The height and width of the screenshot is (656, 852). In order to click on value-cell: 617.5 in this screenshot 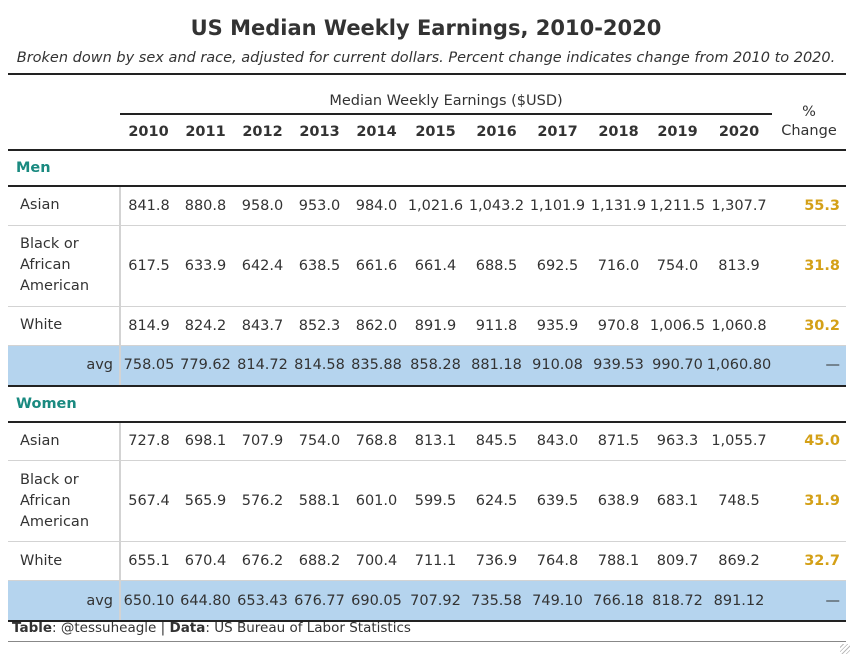, I will do `click(148, 266)`.